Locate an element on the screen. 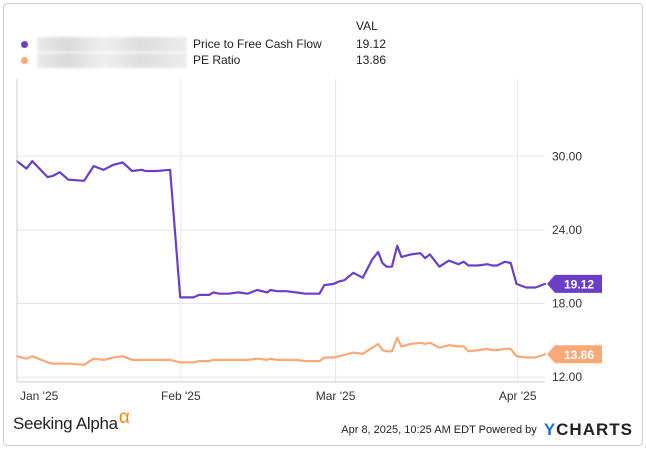  legend-row-pfcf: Price to Free Cash Flow 19.12 is located at coordinates (323, 45).